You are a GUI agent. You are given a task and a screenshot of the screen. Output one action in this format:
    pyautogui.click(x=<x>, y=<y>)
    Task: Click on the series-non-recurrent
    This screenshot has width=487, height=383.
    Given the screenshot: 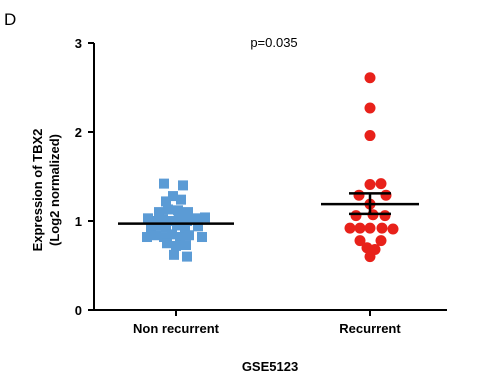 What is the action you would take?
    pyautogui.click(x=176, y=220)
    